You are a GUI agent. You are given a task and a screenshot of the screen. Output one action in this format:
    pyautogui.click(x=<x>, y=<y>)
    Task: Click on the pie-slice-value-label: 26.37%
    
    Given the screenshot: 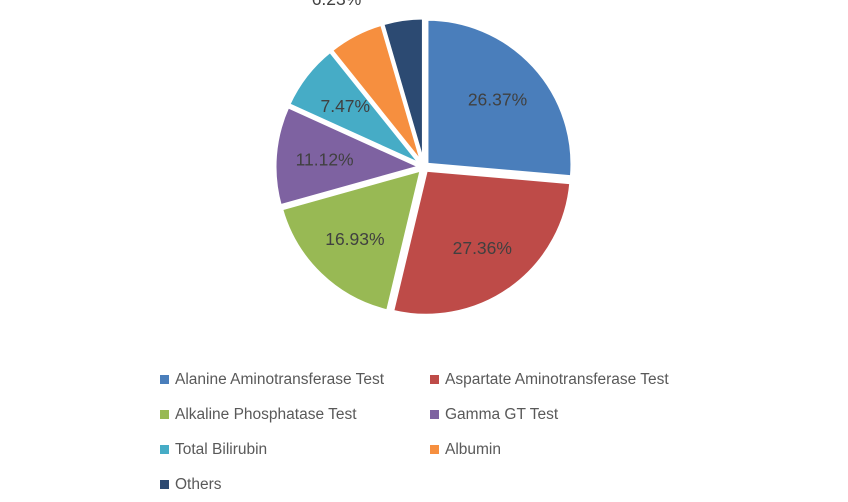 What is the action you would take?
    pyautogui.click(x=497, y=100)
    